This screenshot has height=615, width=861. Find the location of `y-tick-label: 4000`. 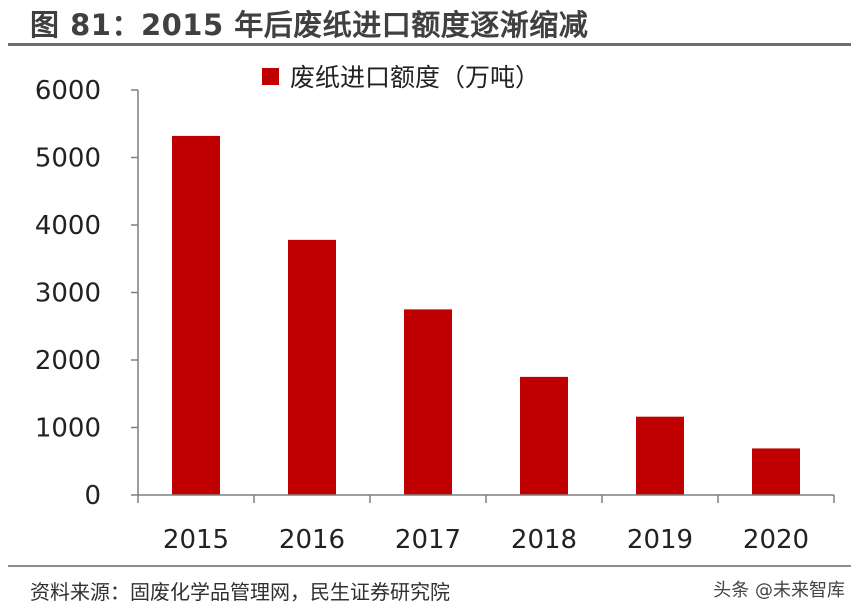

y-tick-label: 4000 is located at coordinates (68, 226).